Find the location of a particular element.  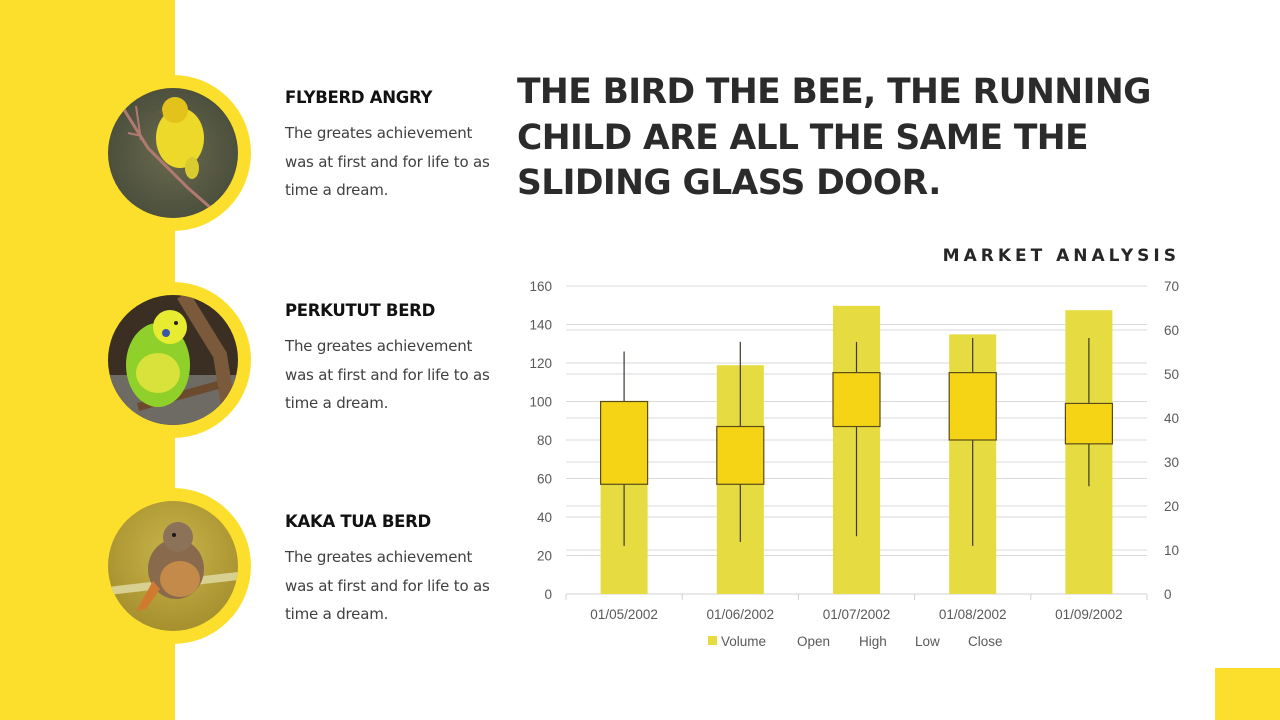

right-axis-tick: 10 is located at coordinates (1171, 550).